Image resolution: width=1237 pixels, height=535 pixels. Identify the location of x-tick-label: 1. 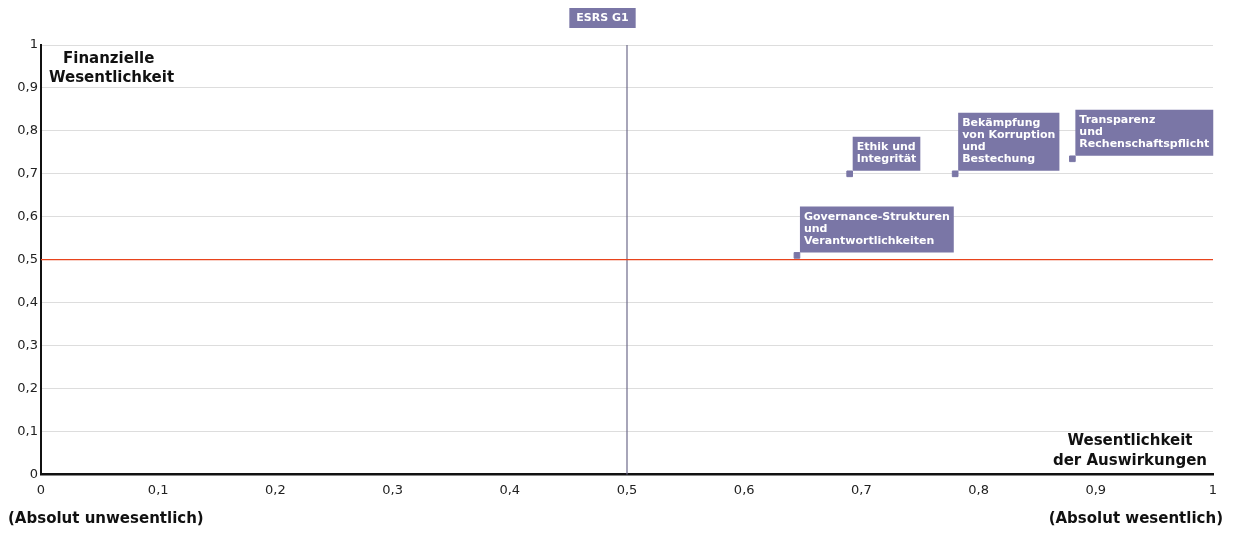
(1213, 489).